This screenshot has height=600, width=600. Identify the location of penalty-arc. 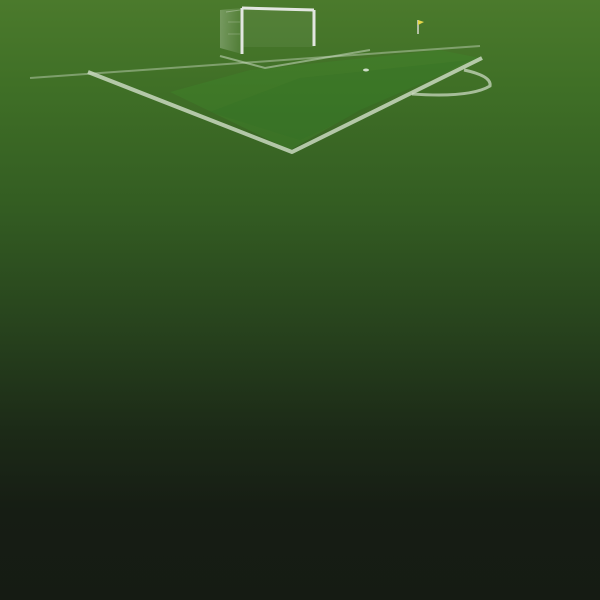
(451, 82).